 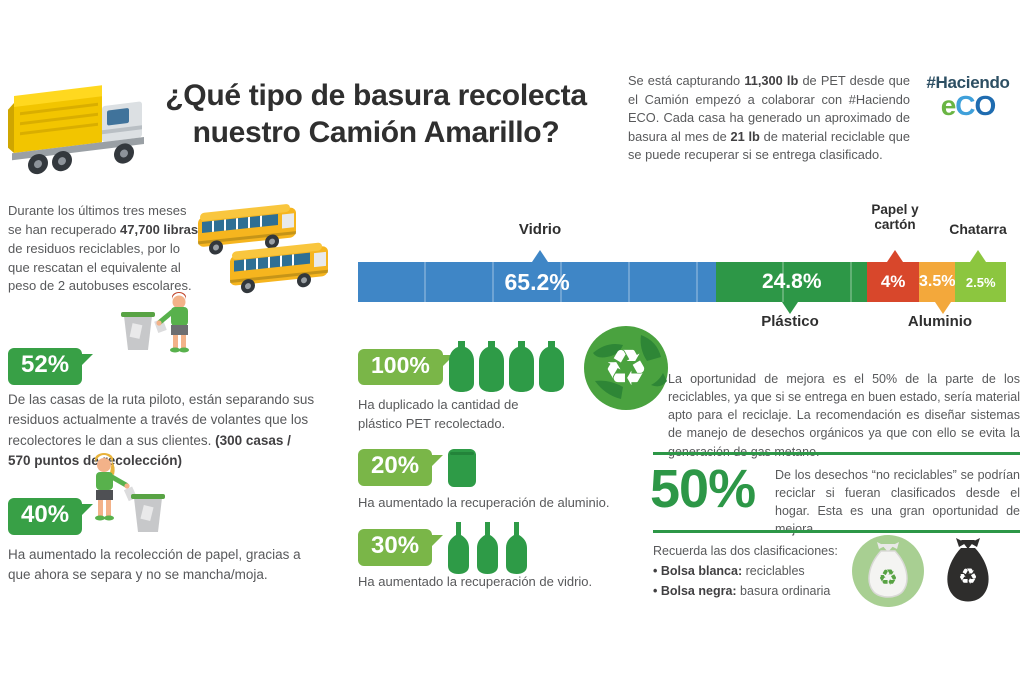 What do you see at coordinates (130, 492) in the screenshot?
I see `woman-recycling-illustration` at bounding box center [130, 492].